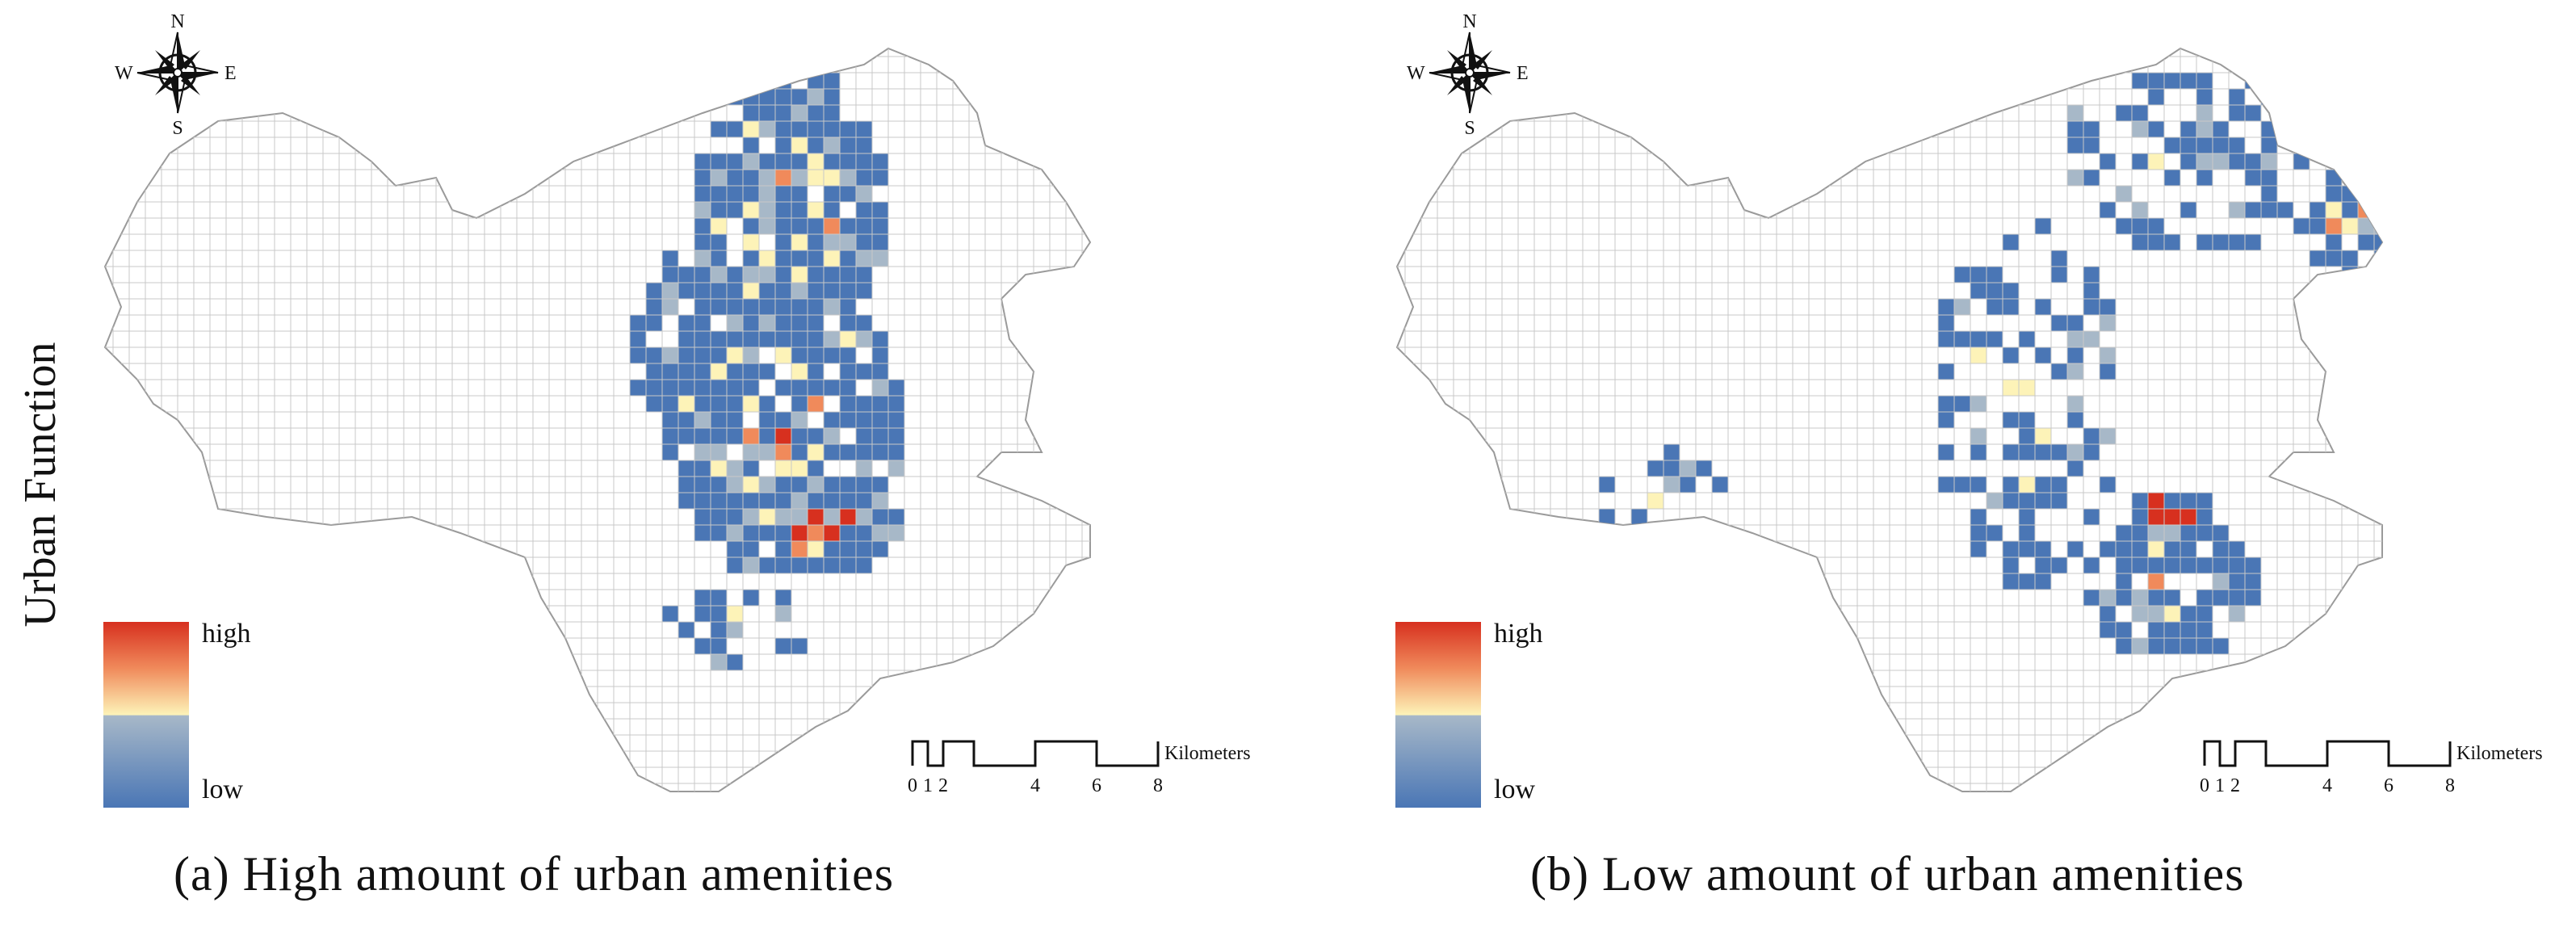 This screenshot has width=2576, height=928. I want to click on caption-a: (a) High amount of urban amenities, so click(534, 874).